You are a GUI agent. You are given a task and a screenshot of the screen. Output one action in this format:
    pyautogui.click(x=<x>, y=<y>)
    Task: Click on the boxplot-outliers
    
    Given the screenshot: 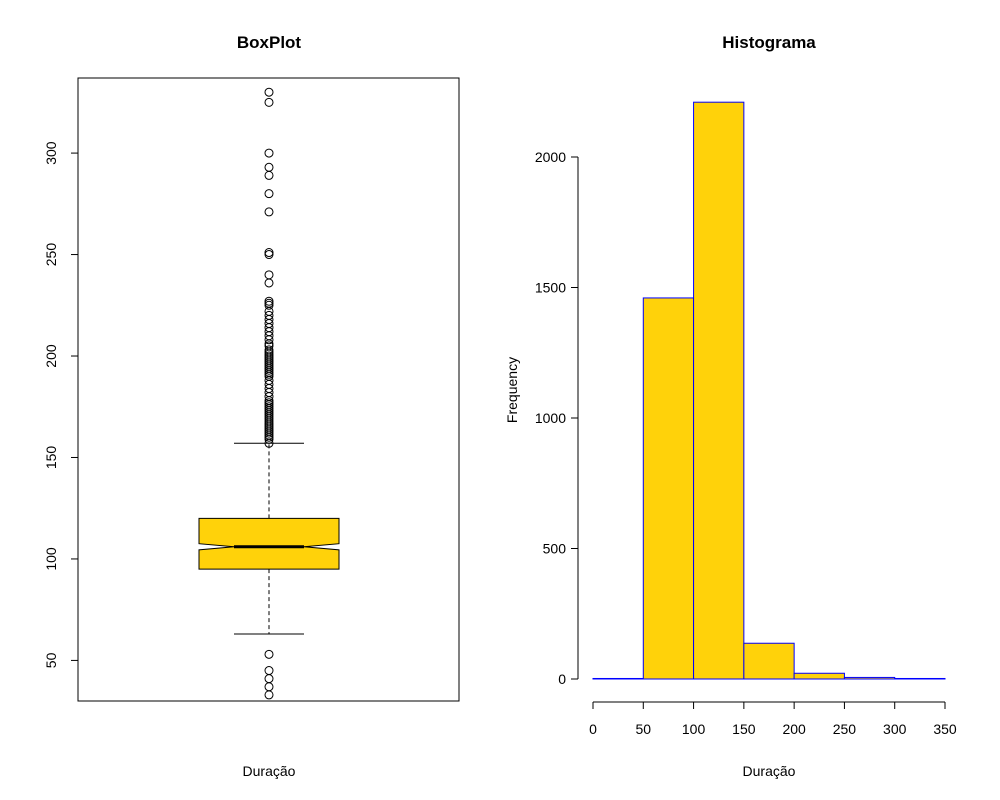 What is the action you would take?
    pyautogui.click(x=269, y=393)
    